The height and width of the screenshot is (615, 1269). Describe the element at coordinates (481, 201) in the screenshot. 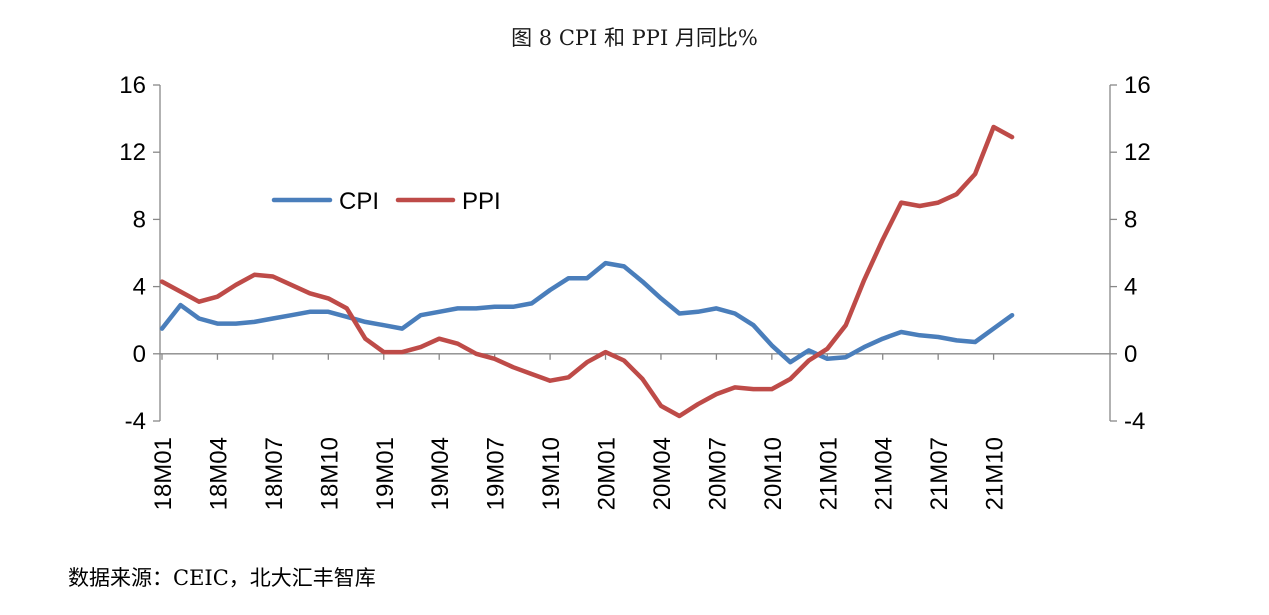

I see `legend-label-ppi: PPI` at that location.